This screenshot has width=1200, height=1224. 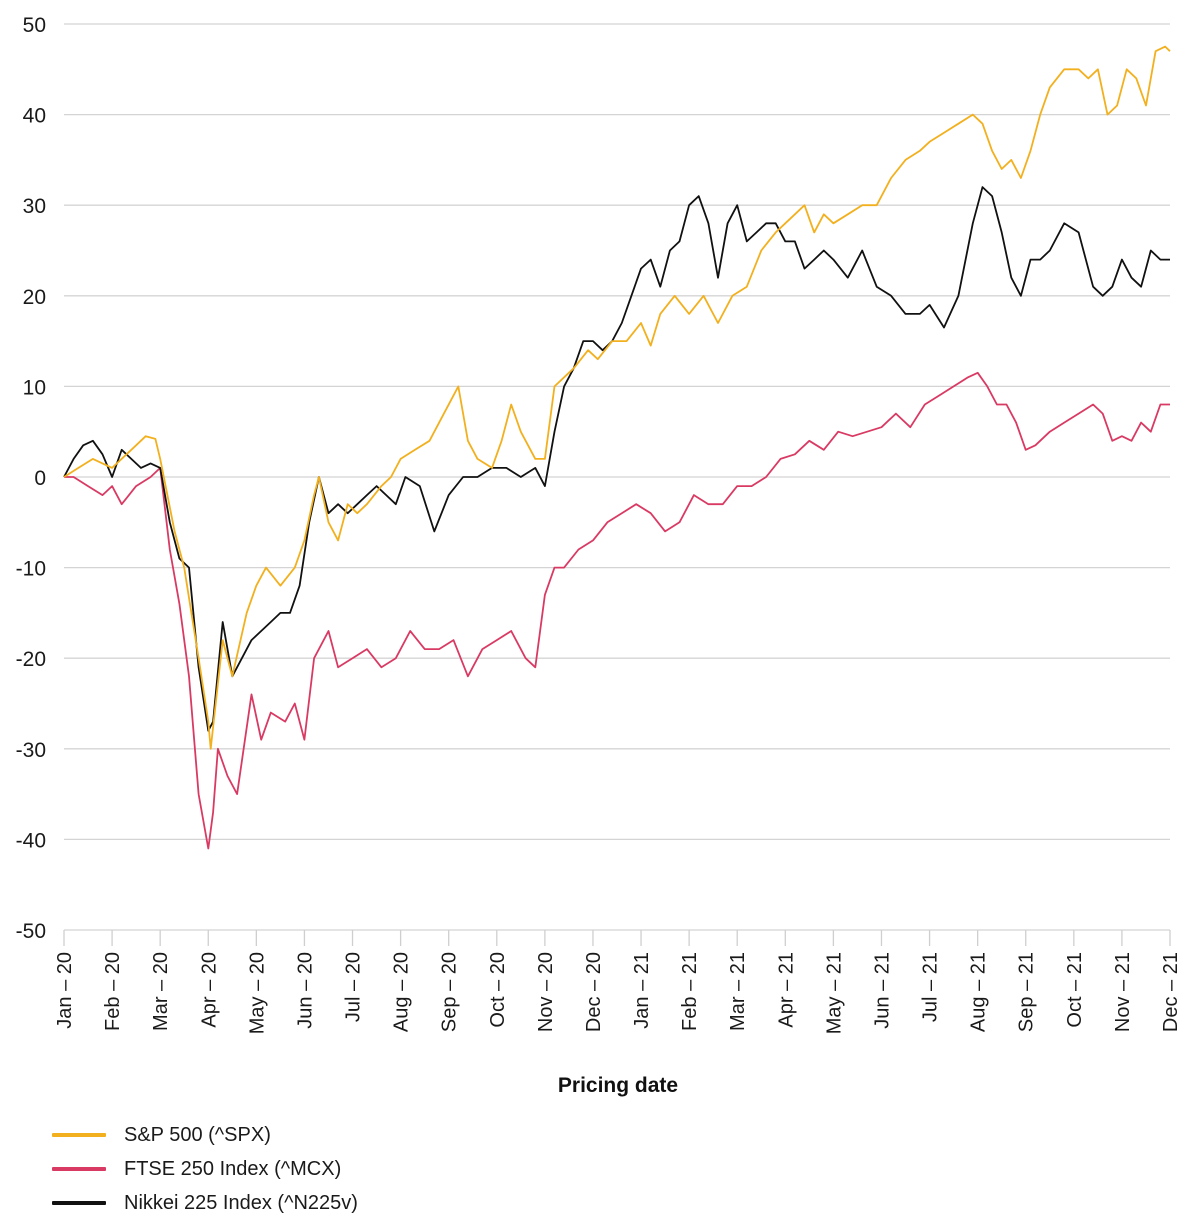 What do you see at coordinates (31, 840) in the screenshot?
I see `y-tick-label: -40` at bounding box center [31, 840].